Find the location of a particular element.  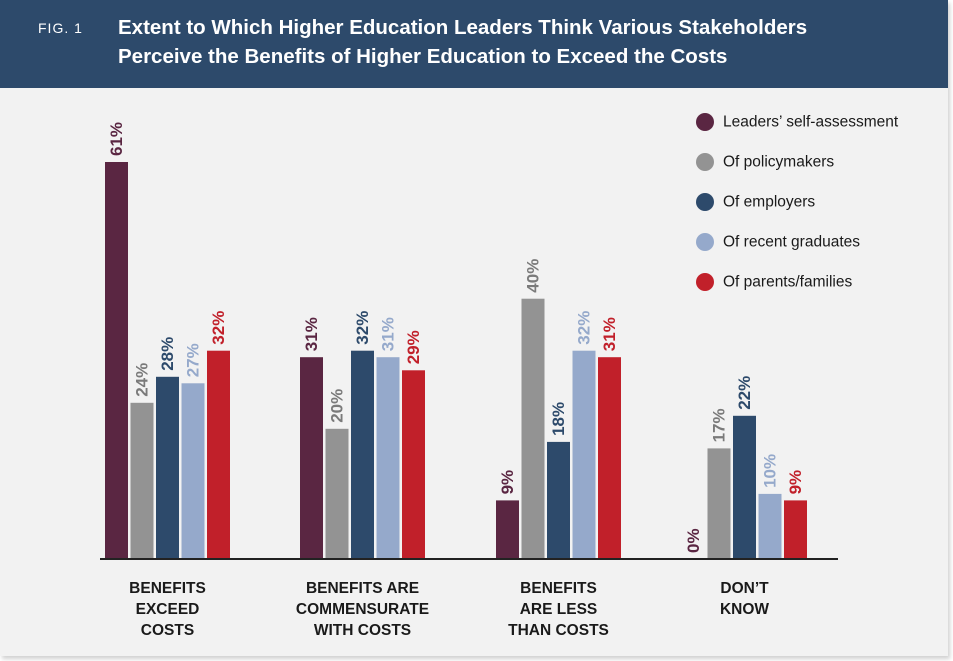

legend-label: Leaders’ self-assessment is located at coordinates (811, 122).